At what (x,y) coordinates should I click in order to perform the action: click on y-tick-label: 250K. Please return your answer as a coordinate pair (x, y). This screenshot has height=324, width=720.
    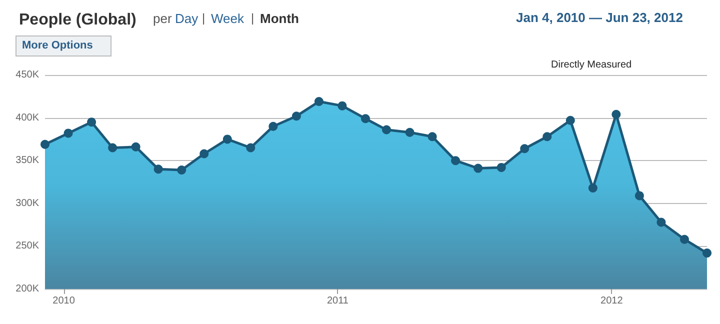
    Looking at the image, I should click on (28, 246).